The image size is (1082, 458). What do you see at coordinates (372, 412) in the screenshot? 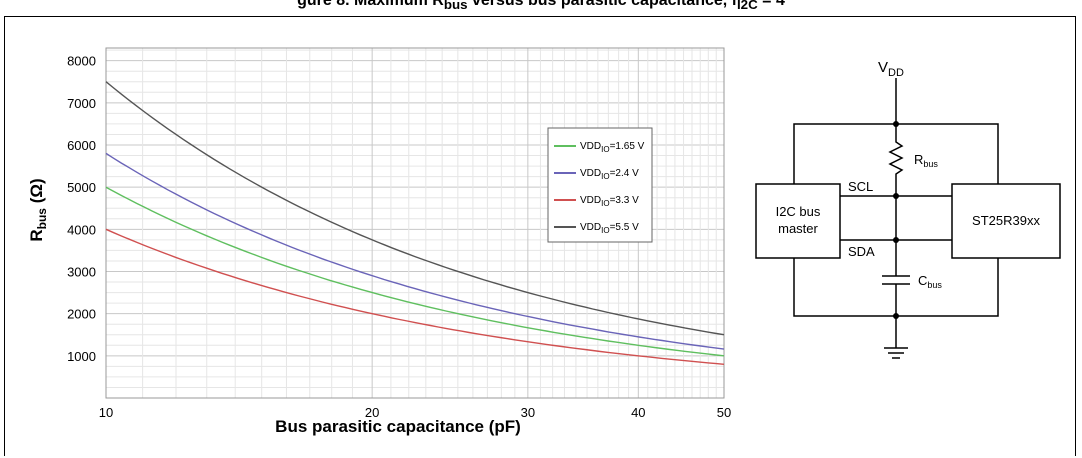
I see `x-tick-label: 20` at bounding box center [372, 412].